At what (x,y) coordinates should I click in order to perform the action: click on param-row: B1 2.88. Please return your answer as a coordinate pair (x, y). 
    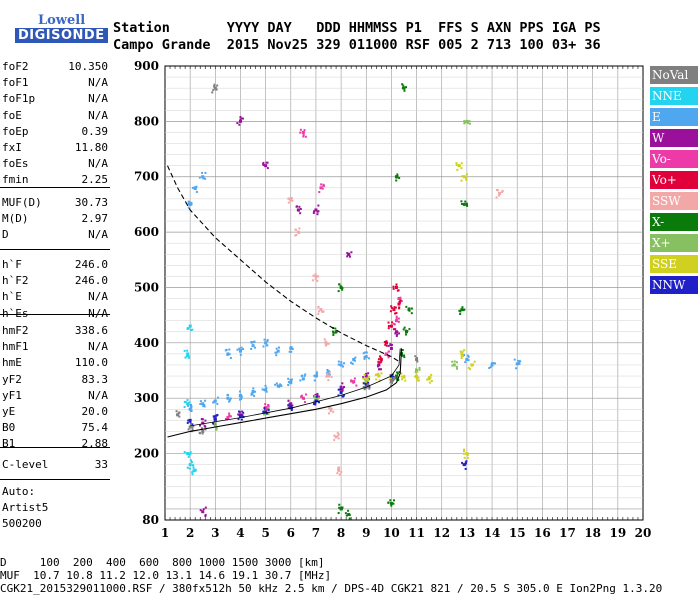
    Looking at the image, I should click on (55, 444).